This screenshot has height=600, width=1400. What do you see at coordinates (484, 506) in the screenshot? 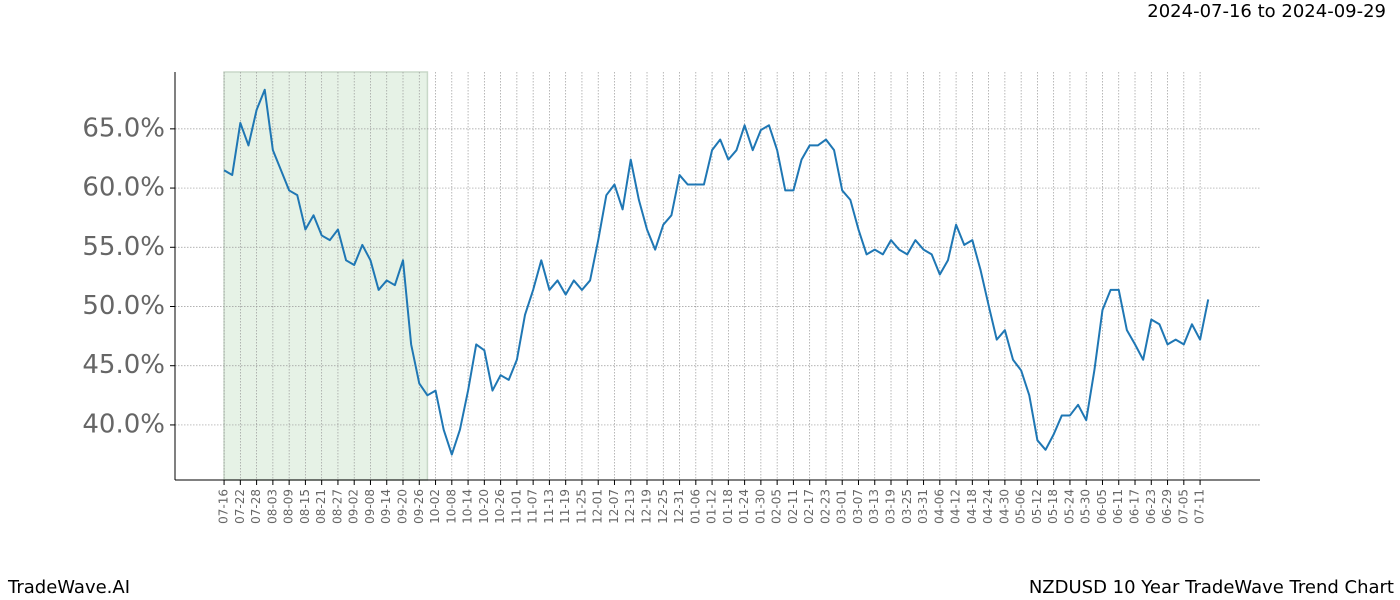
I see `x-tick-label: 10-20` at bounding box center [484, 506].